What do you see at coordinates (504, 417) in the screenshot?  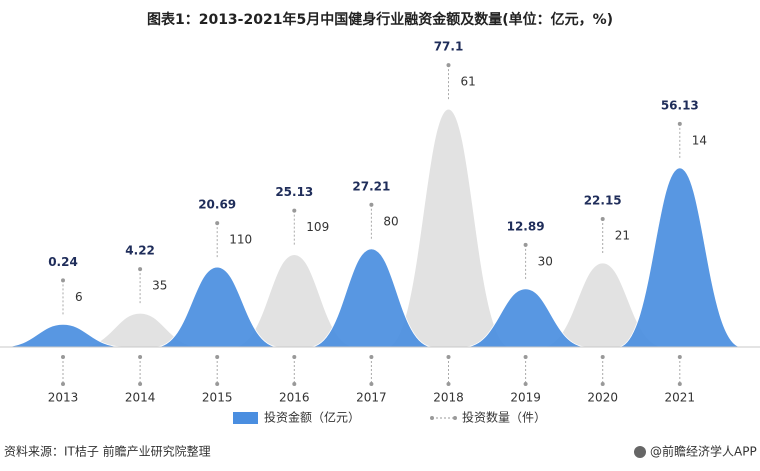 I see `legend-label: 投资数量（件）` at bounding box center [504, 417].